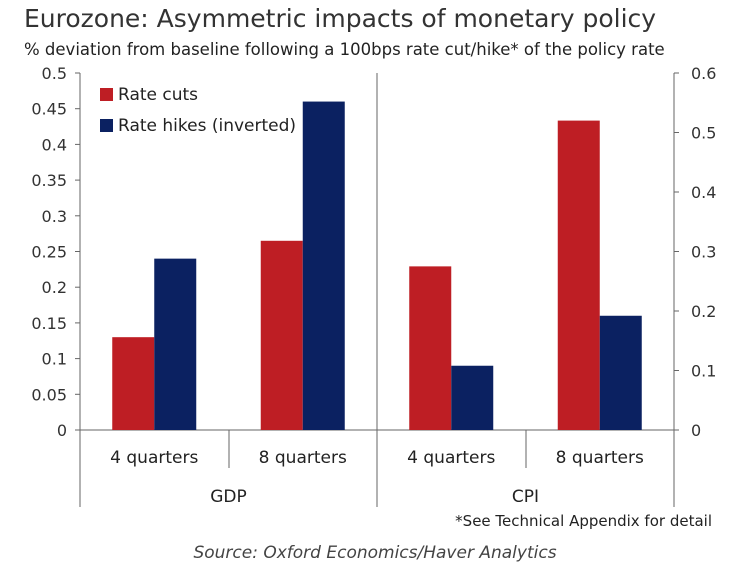  I want to click on y-tick-label-left: 0.05, so click(49, 394).